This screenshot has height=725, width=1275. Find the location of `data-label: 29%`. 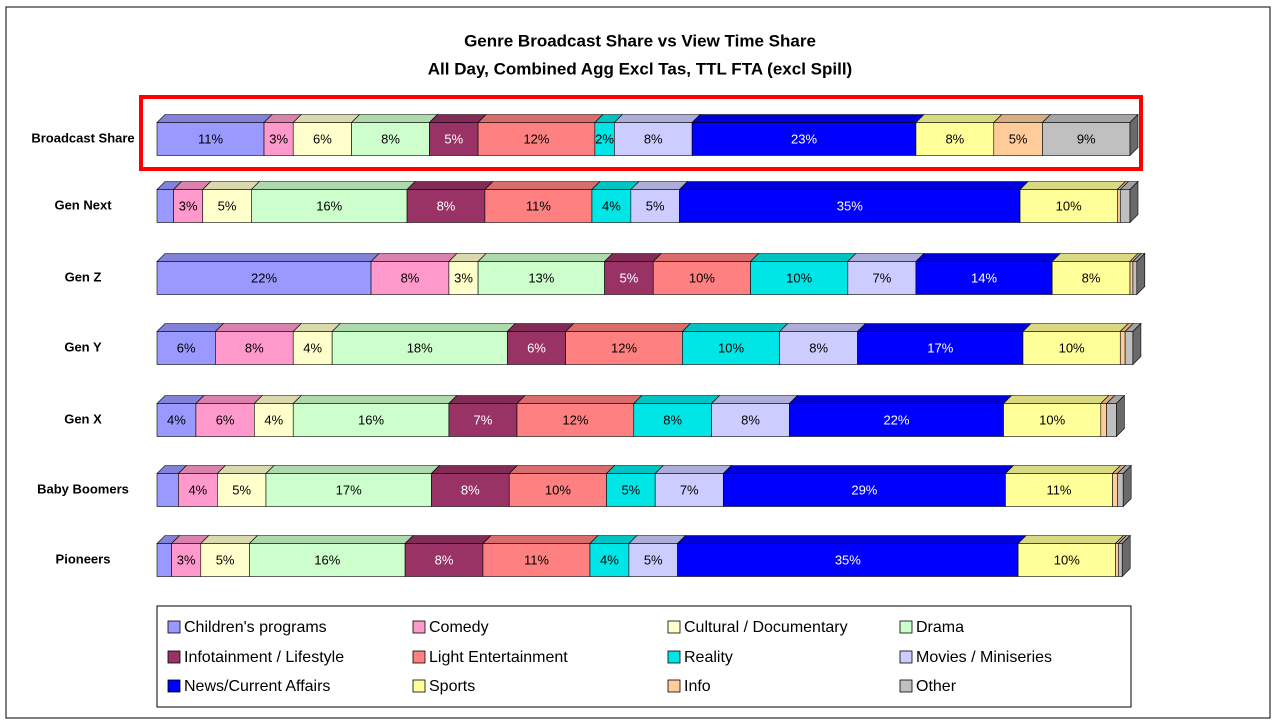

data-label: 29% is located at coordinates (864, 489).